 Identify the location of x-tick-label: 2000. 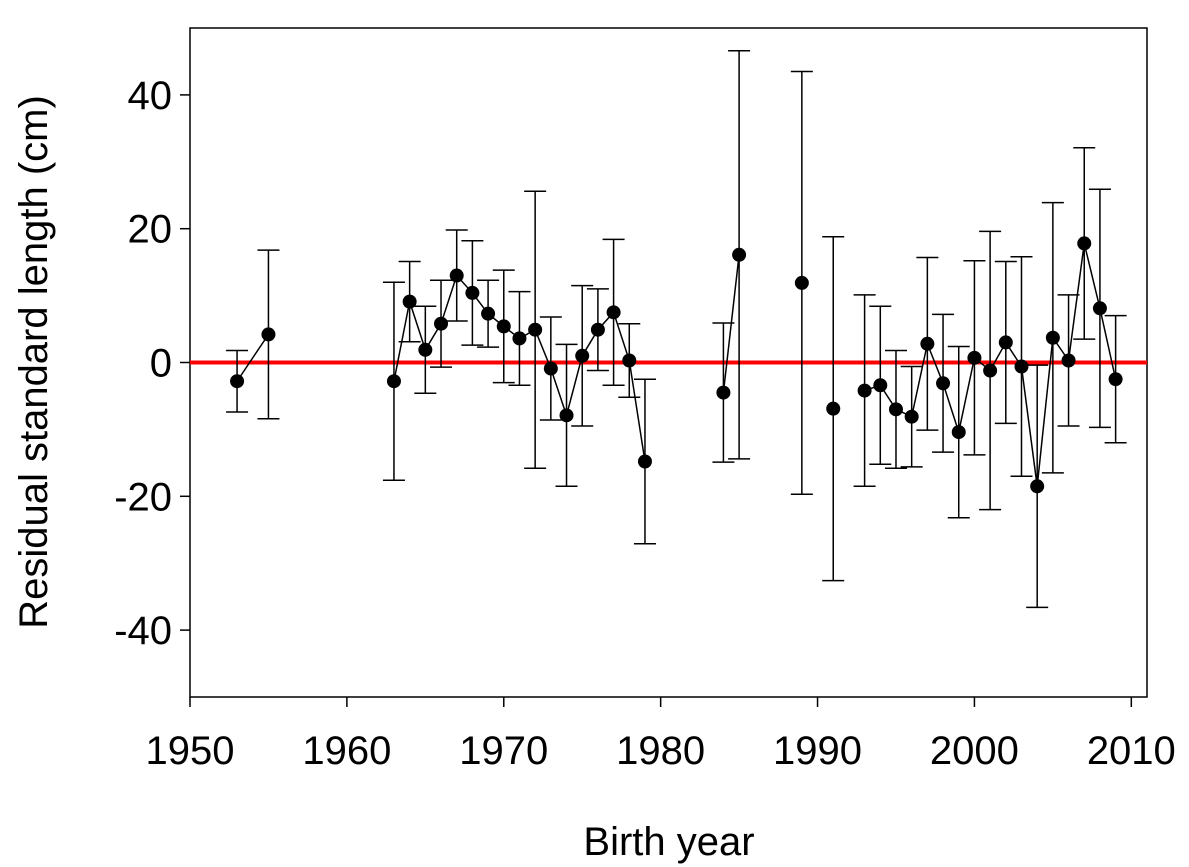
(974, 751).